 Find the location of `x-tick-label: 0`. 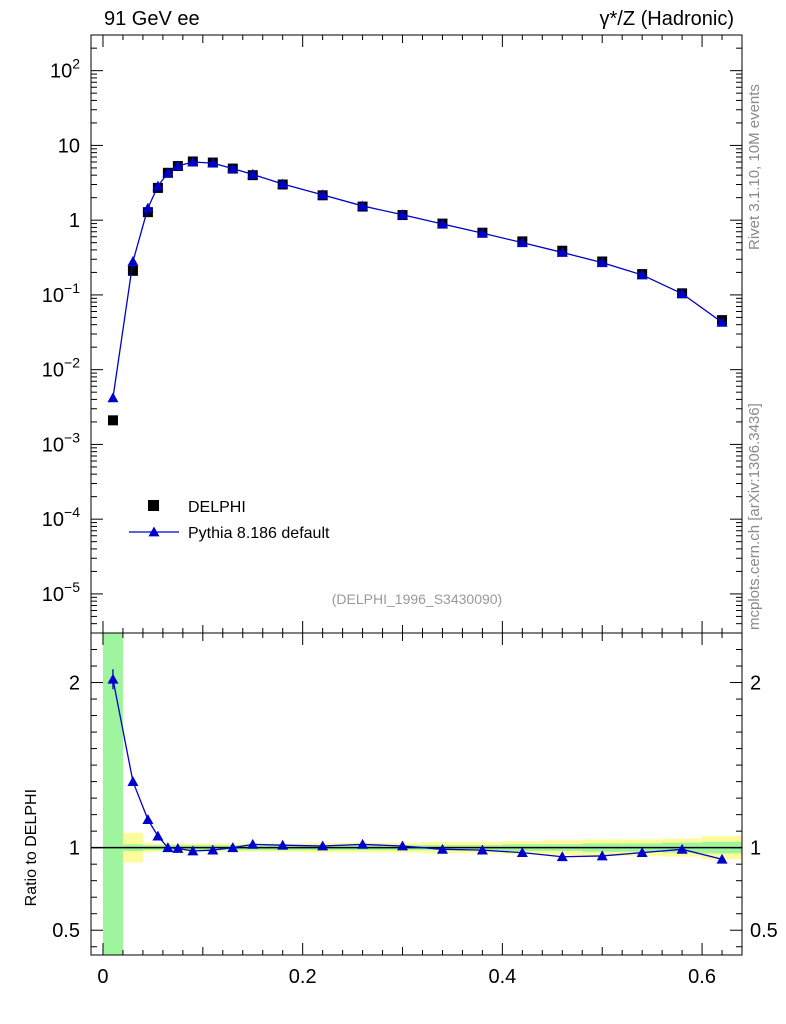

x-tick-label: 0 is located at coordinates (102, 977).